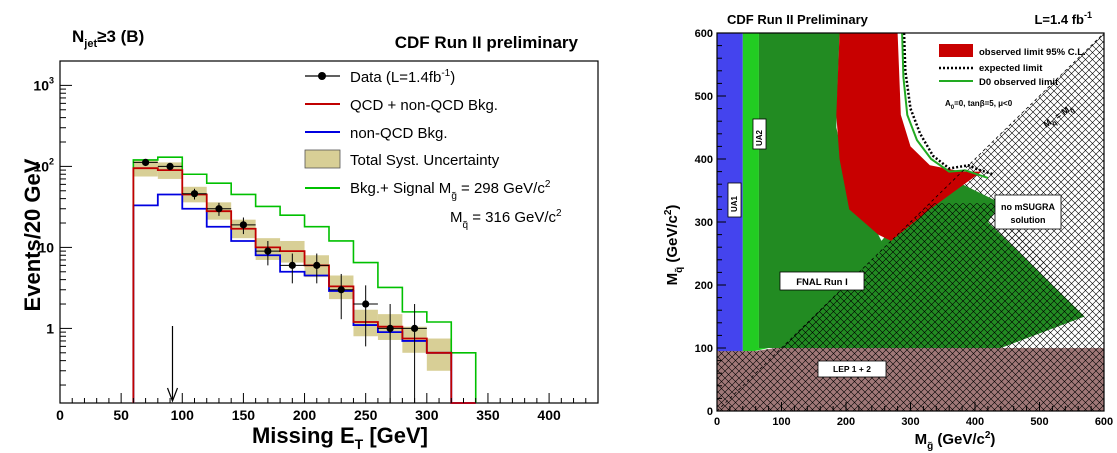 The width and height of the screenshot is (1117, 453). I want to click on y-axis-title: Mq̃ (GeV/c2), so click(674, 245).